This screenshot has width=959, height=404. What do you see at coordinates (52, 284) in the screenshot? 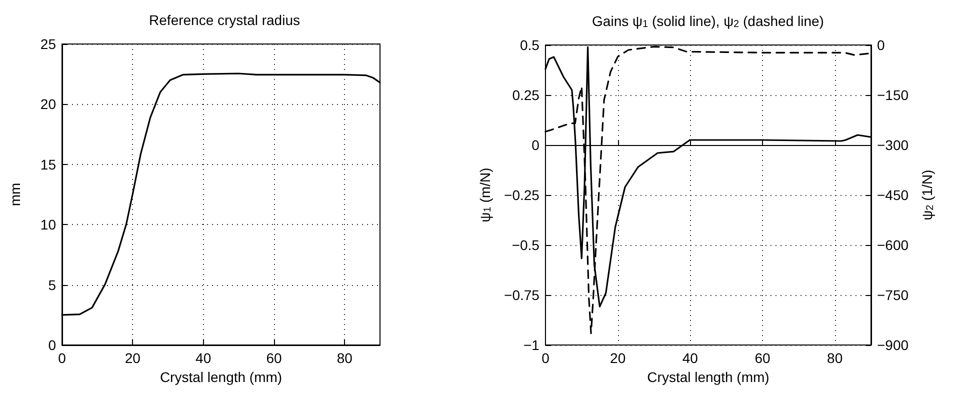
I see `y-tick-label: 5` at bounding box center [52, 284].